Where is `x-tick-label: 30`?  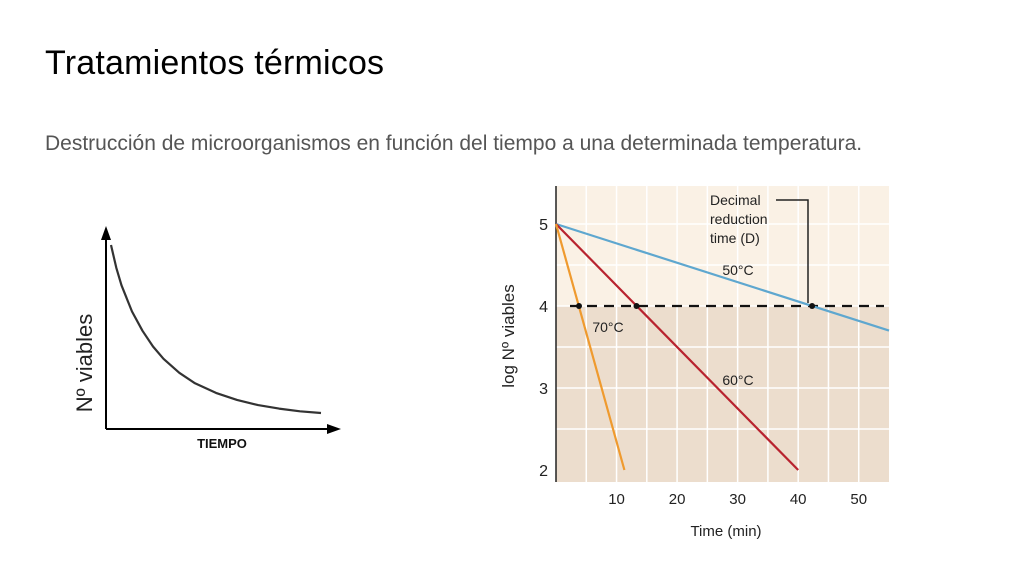 x-tick-label: 30 is located at coordinates (737, 499).